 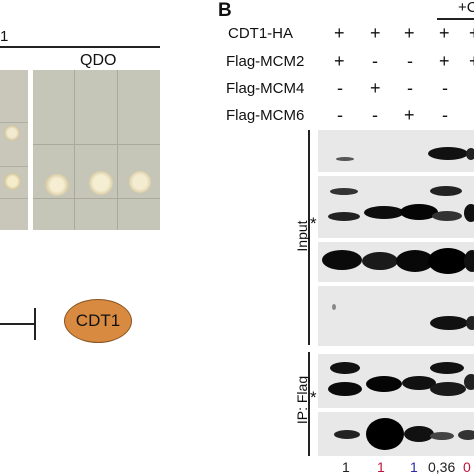 I want to click on input-bracket, so click(x=309, y=237).